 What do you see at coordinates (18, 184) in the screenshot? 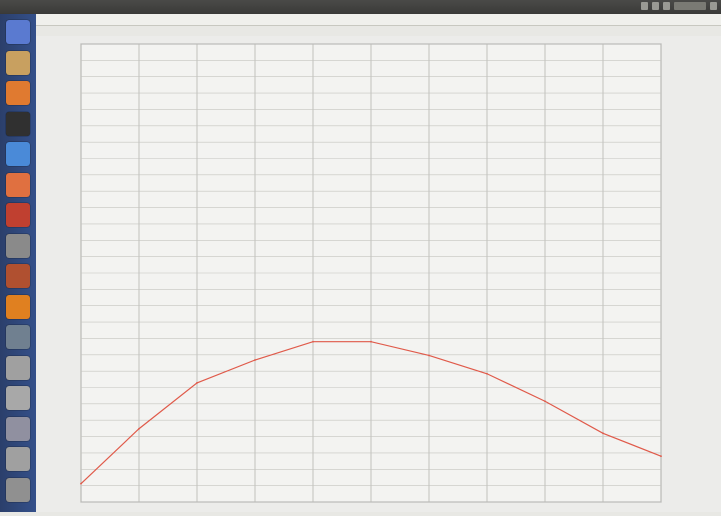
I see `calc-icon` at bounding box center [18, 184].